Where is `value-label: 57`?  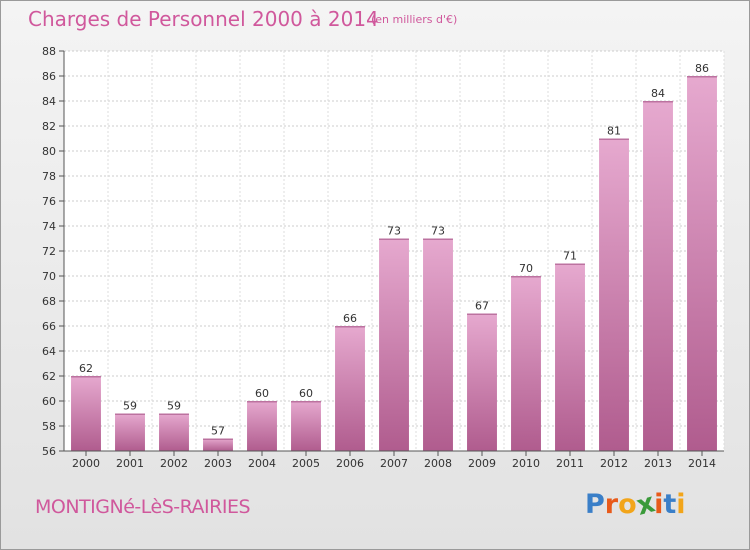 value-label: 57 is located at coordinates (218, 431).